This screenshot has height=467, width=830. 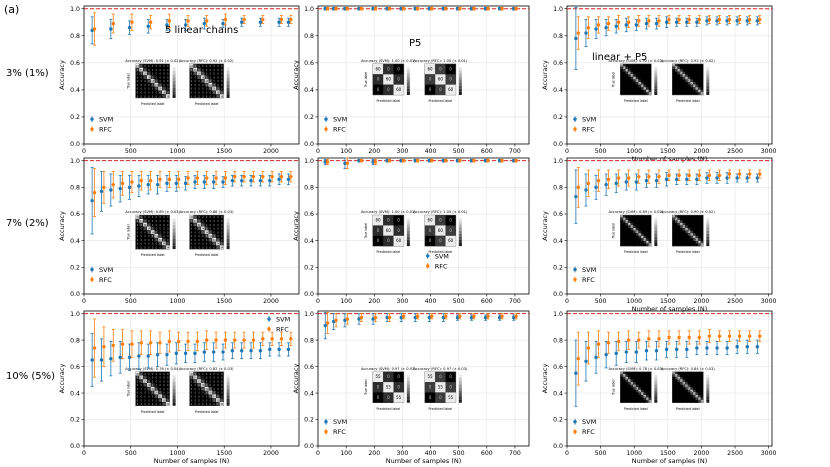 I want to click on cm-cell-value: 40, so click(x=642, y=394).